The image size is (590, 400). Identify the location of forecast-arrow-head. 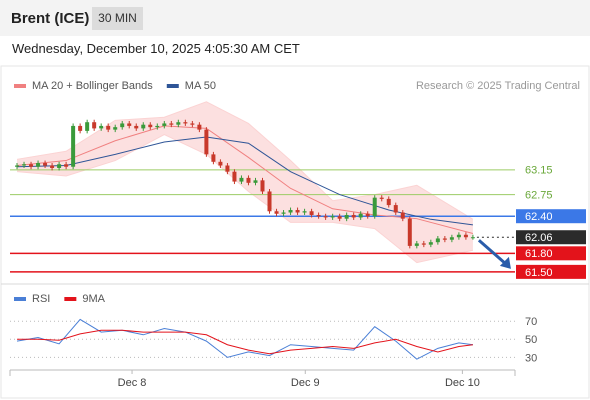
(505, 262).